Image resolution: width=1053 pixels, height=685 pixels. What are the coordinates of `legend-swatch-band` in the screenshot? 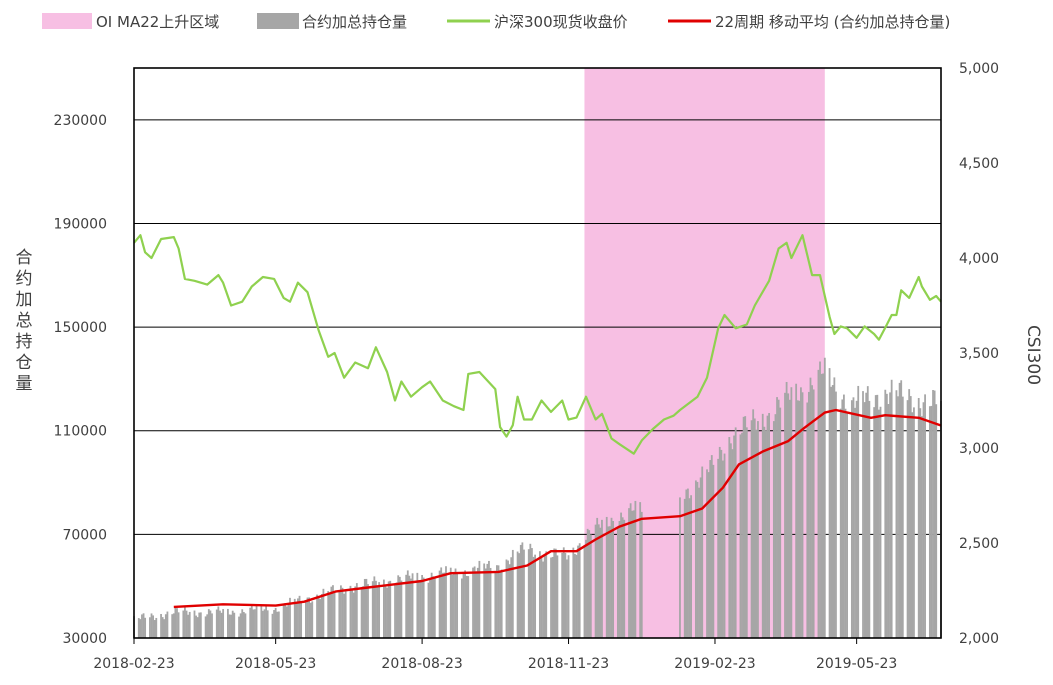 It's located at (67, 21).